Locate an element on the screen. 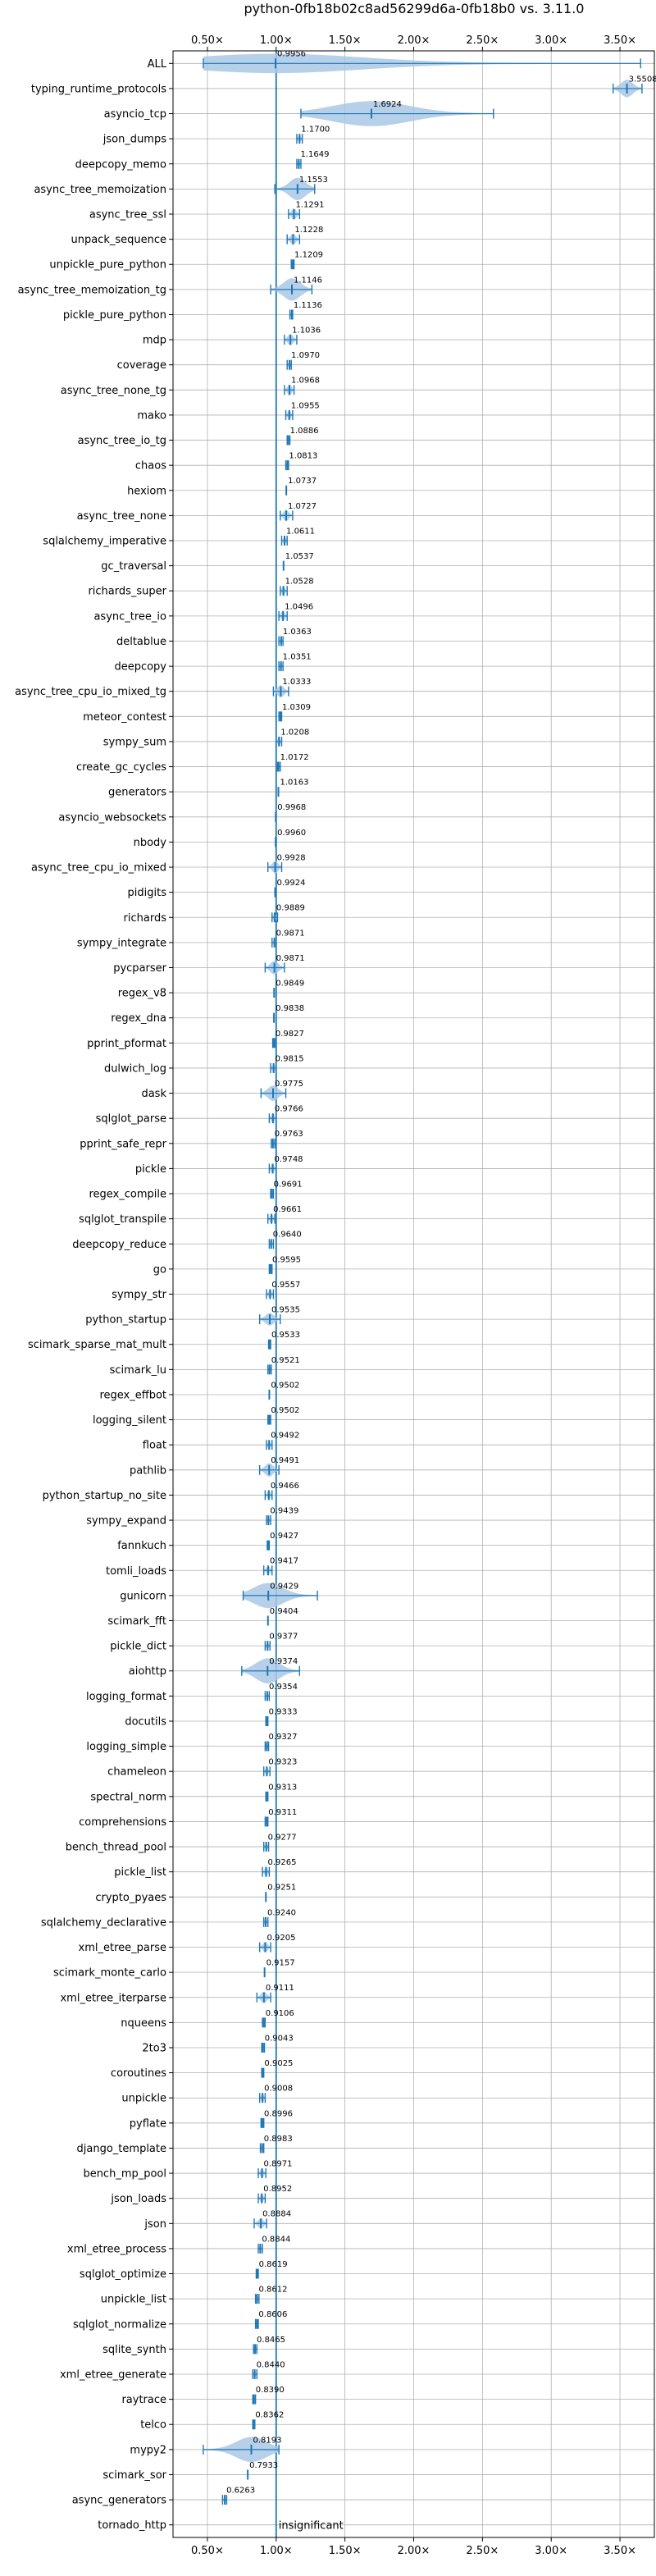  category-label: regex_compile is located at coordinates (127, 1195).